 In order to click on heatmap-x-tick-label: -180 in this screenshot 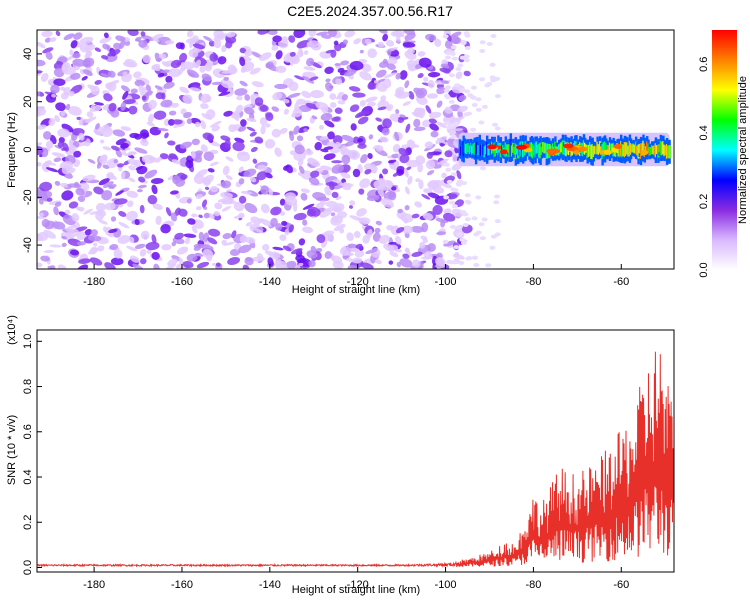, I will do `click(94, 282)`.